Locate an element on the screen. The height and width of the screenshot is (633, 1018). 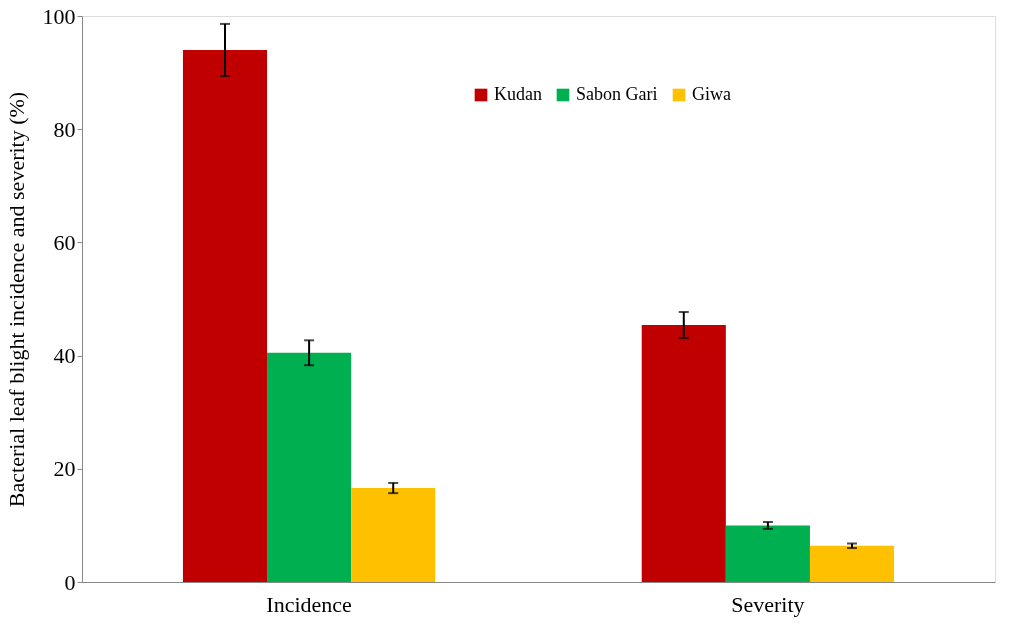
y-tick-label: 20 is located at coordinates (64, 469).